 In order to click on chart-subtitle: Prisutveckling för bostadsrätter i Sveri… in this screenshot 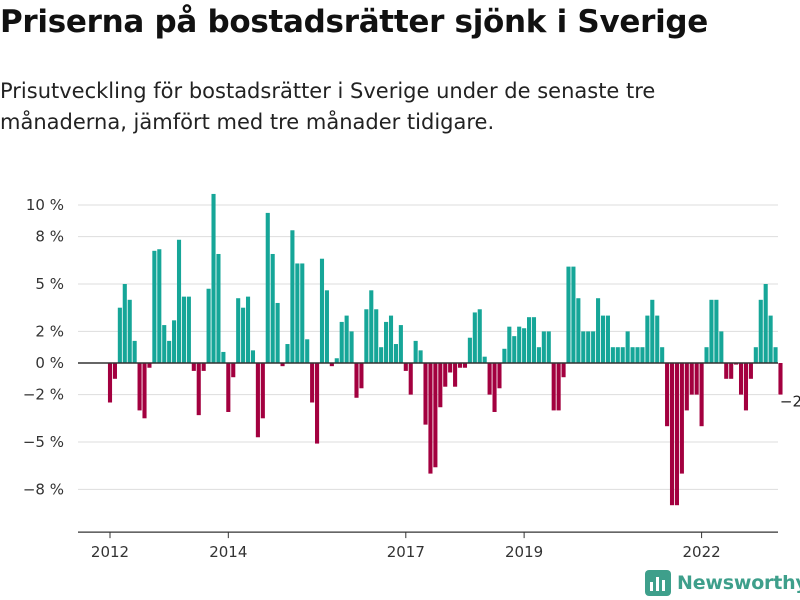, I will do `click(328, 106)`.